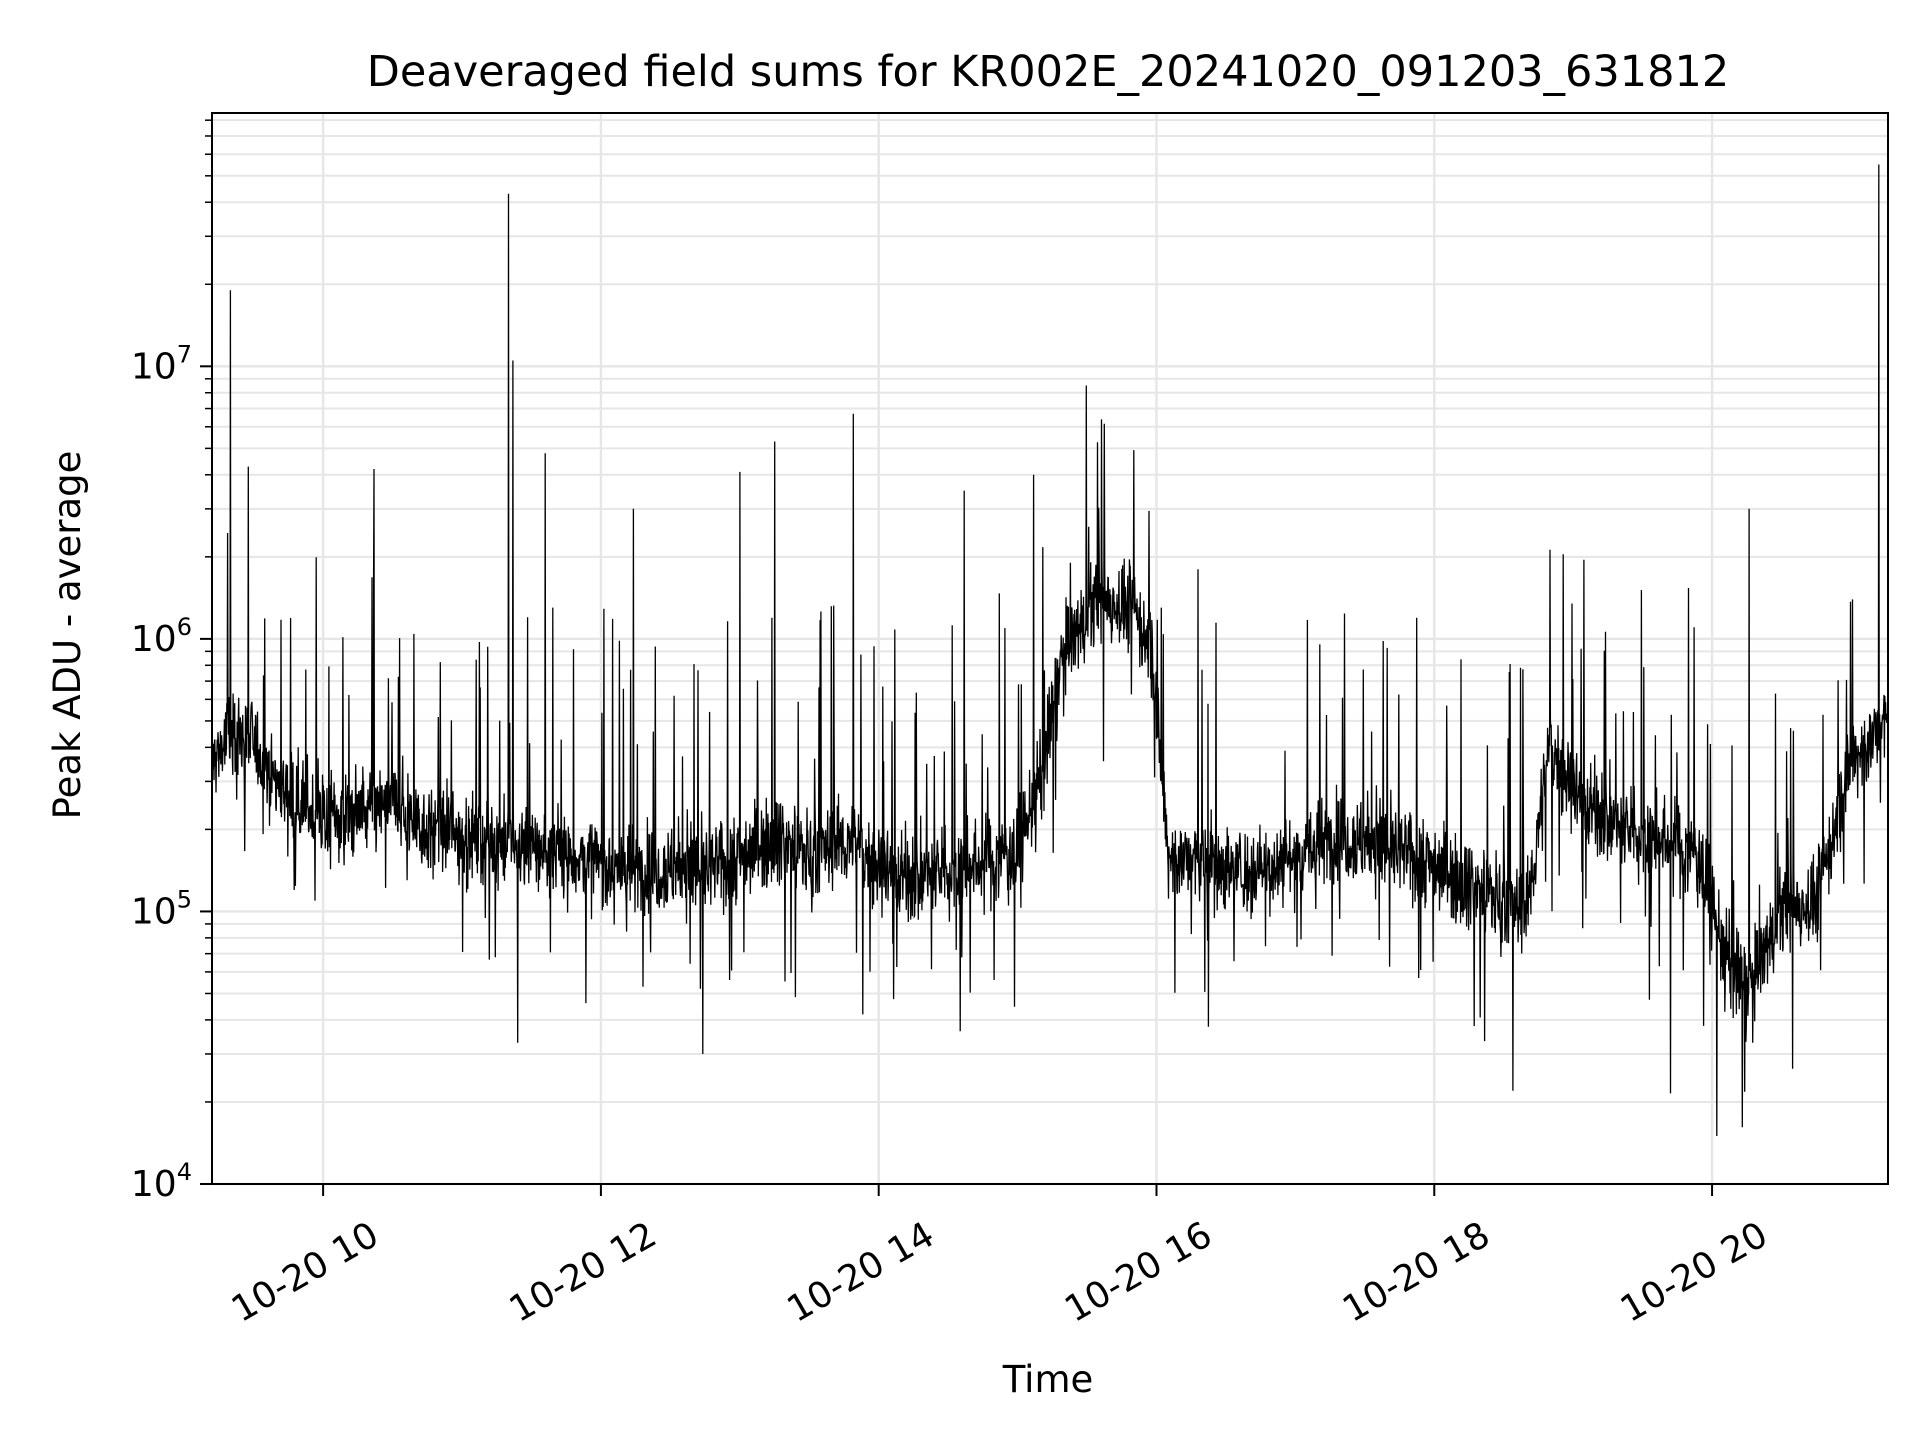 This screenshot has height=1440, width=1920. What do you see at coordinates (161, 1181) in the screenshot?
I see `y-tick-label: 10⁴` at bounding box center [161, 1181].